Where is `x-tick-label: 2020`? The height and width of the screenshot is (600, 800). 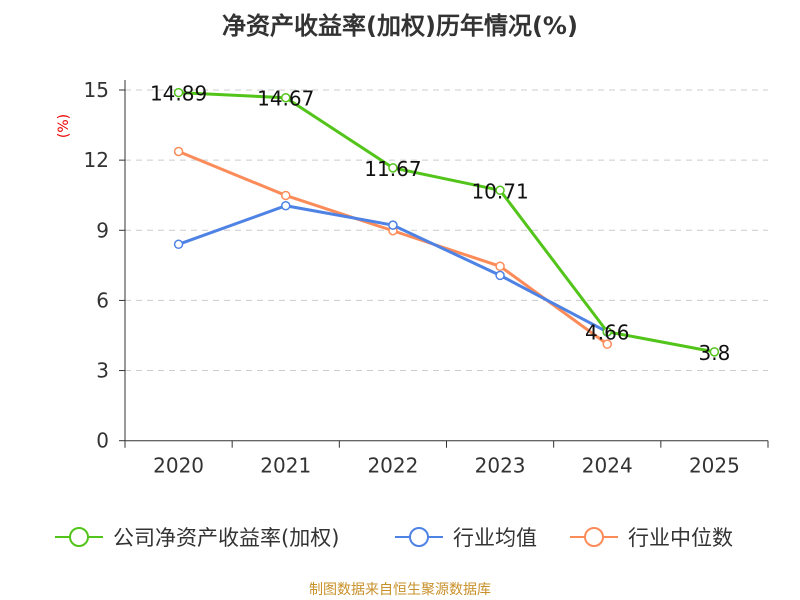
x-tick-label: 2020 is located at coordinates (178, 466).